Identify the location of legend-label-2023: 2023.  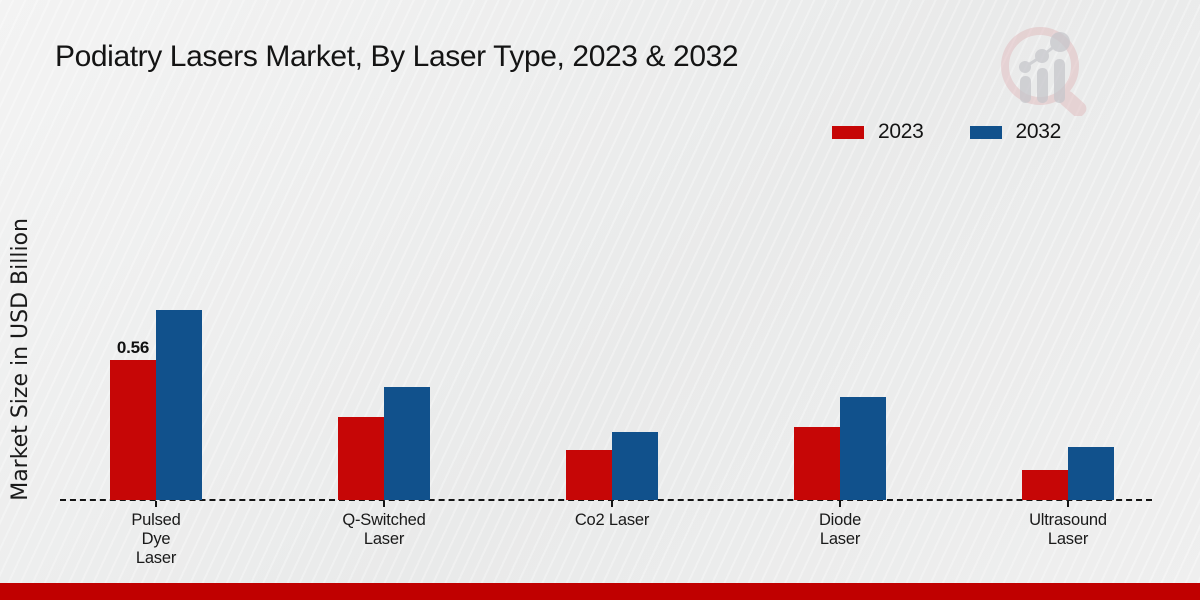
(901, 131).